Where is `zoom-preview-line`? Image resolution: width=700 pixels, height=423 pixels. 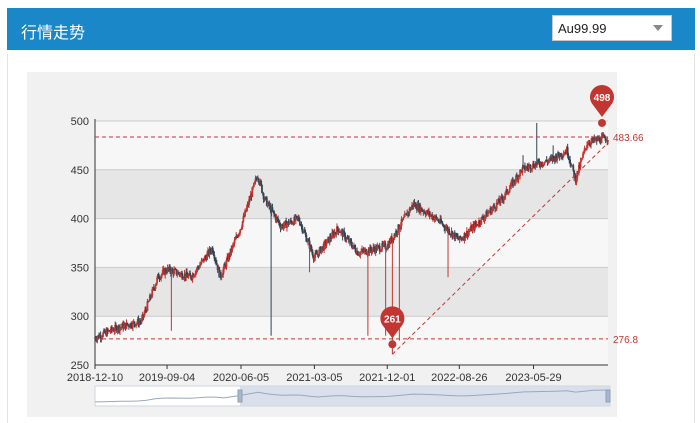
zoom-preview-line is located at coordinates (352, 396).